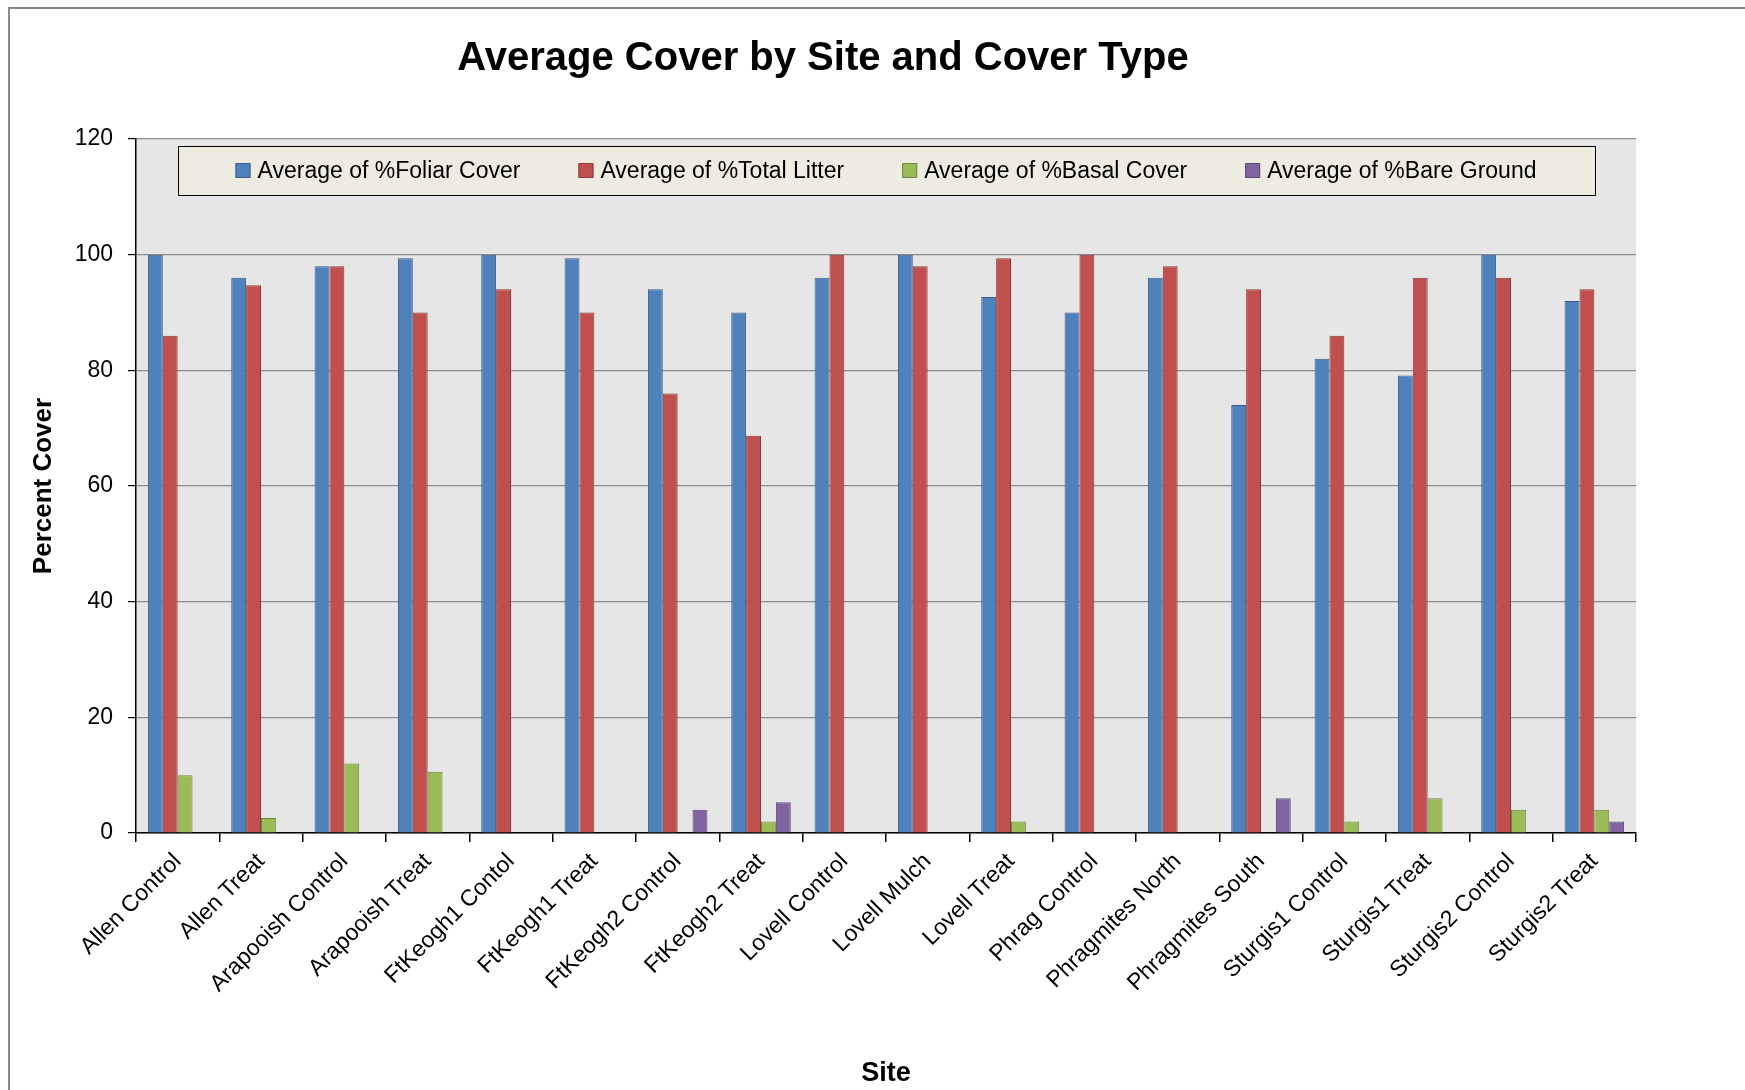 This screenshot has height=1090, width=1745. Describe the element at coordinates (100, 715) in the screenshot. I see `y-tick-label: 20` at that location.